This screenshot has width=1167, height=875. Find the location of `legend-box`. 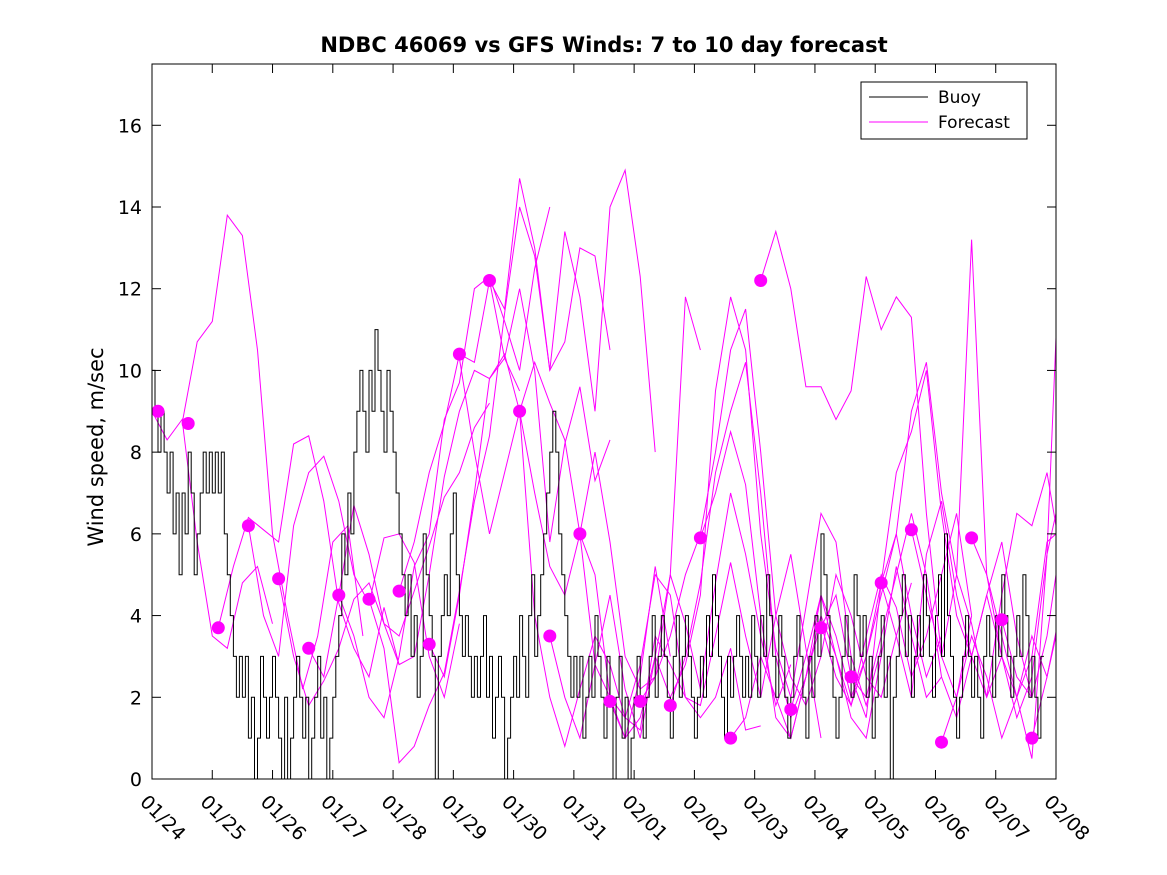

legend-box is located at coordinates (944, 110).